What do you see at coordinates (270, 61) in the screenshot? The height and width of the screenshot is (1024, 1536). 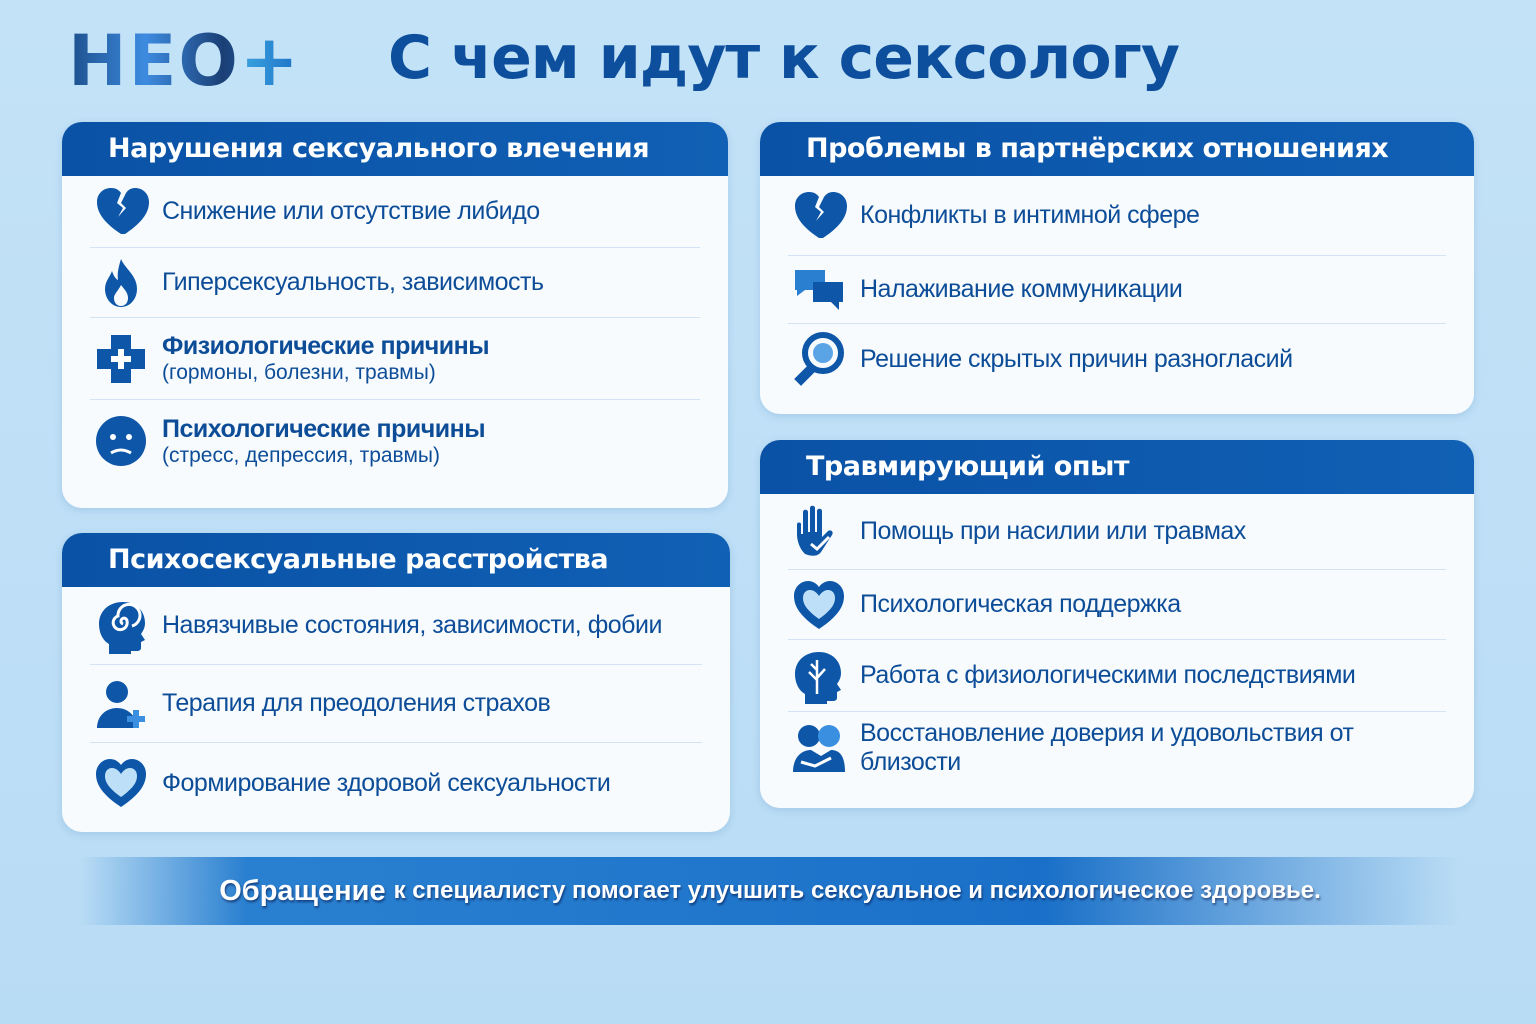 I see `logo-plus: +` at bounding box center [270, 61].